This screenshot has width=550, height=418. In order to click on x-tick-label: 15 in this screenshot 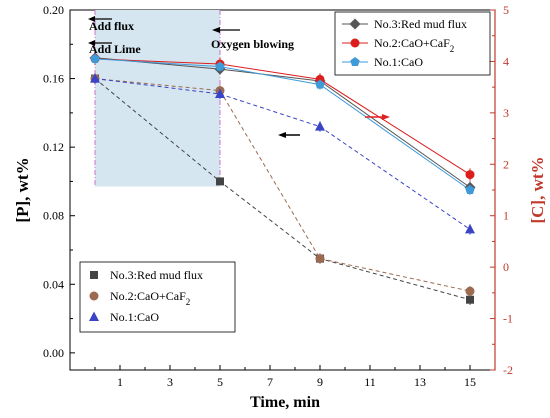, I will do `click(470, 382)`.